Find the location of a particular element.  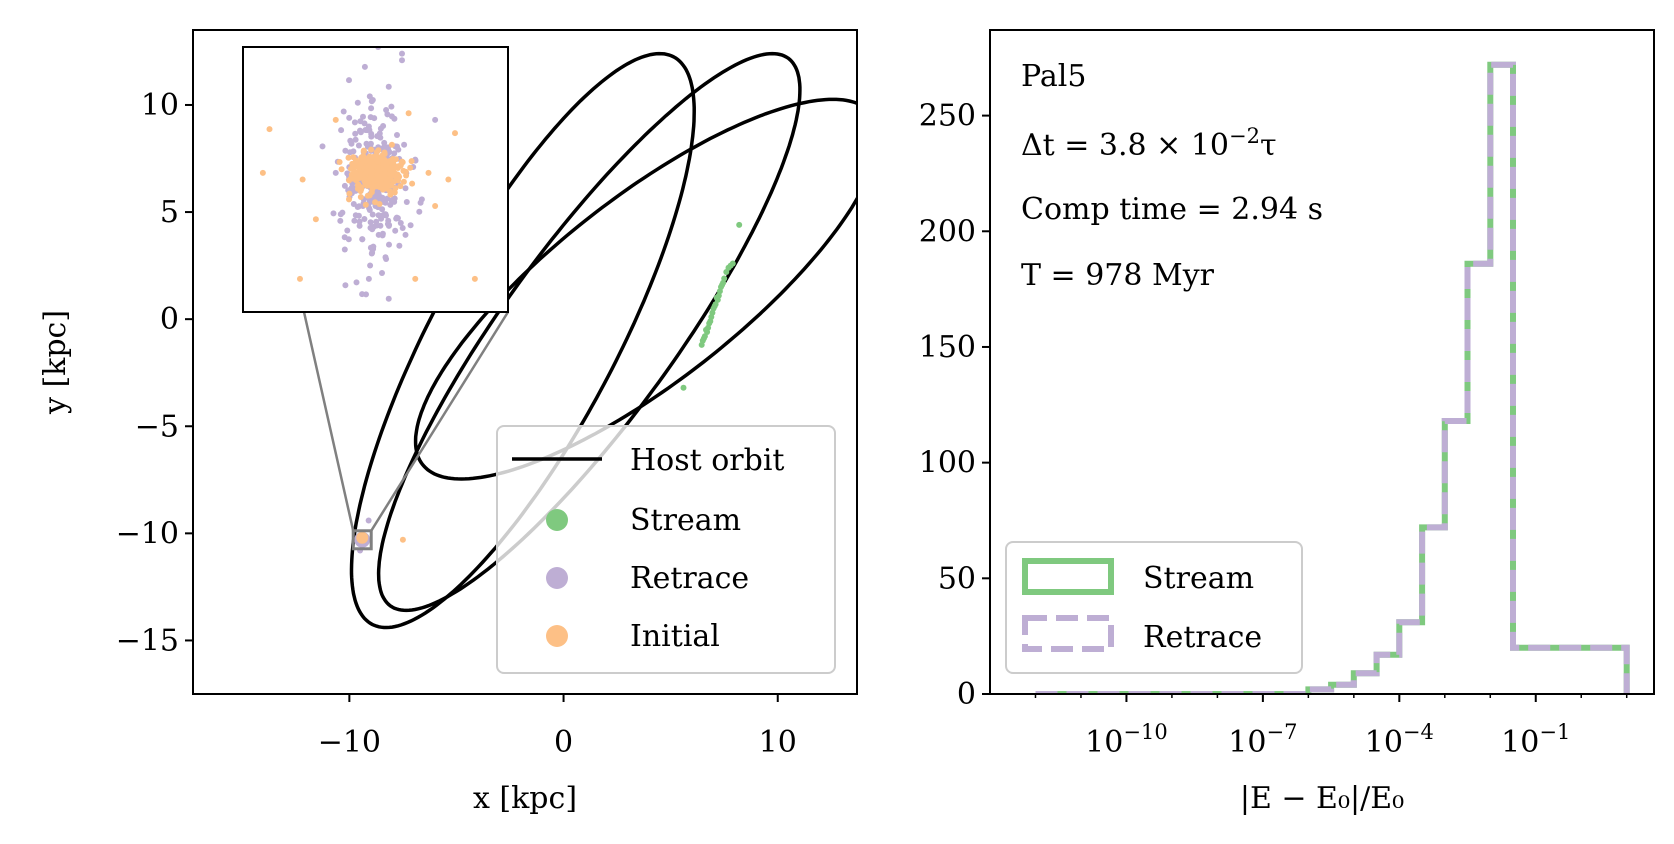

histogram-y-tick-label: 0 is located at coordinates (966, 694).